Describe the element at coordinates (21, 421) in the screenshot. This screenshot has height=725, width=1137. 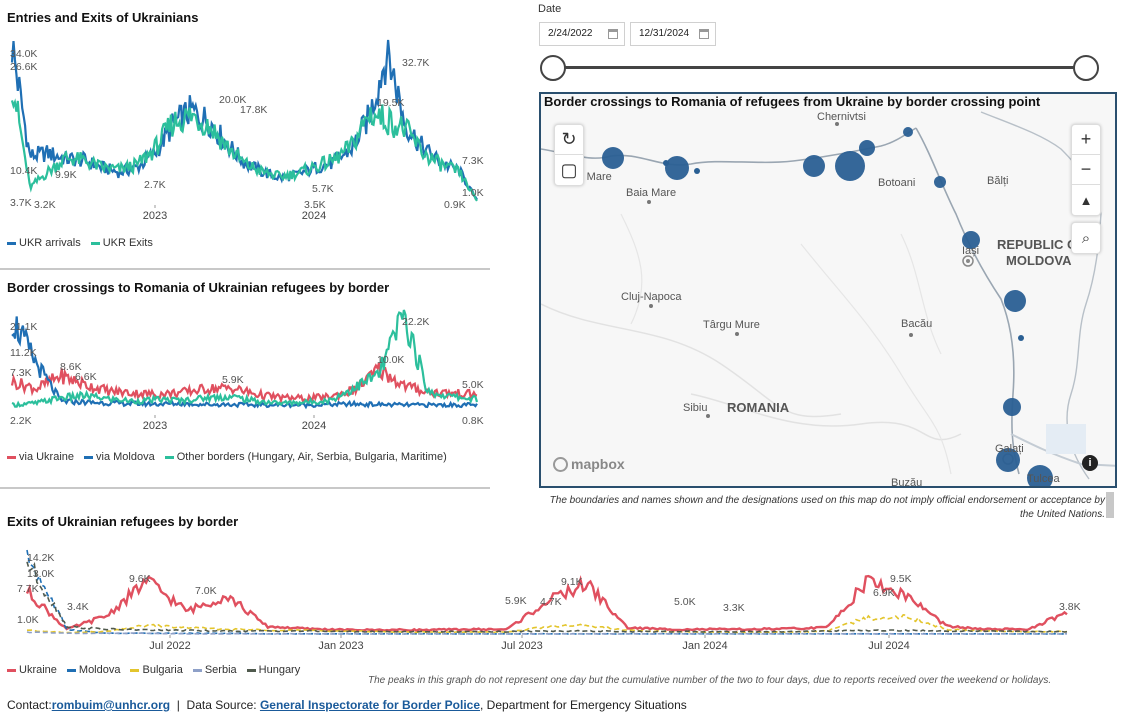
I see `data-label: 2.2K` at that location.